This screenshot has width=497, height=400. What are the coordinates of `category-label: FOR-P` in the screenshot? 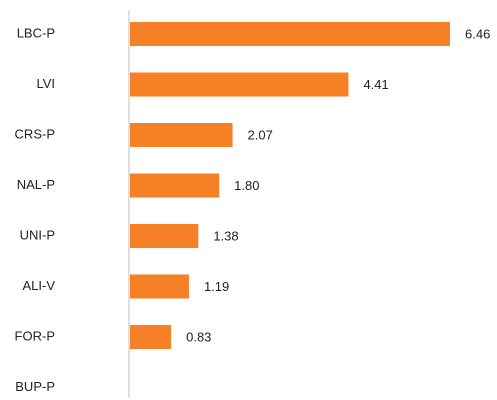 It's located at (35, 335).